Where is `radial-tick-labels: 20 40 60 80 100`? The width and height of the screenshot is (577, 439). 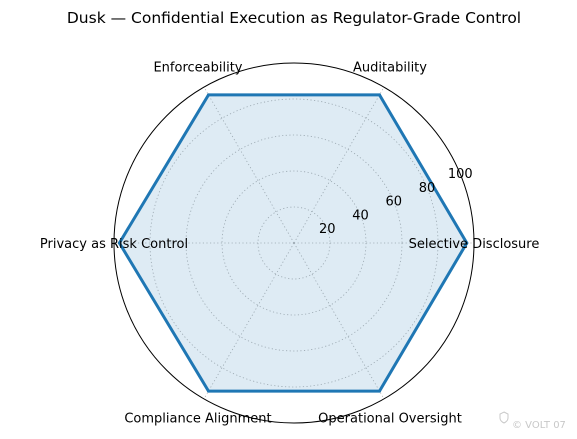 radial-tick-labels: 20 40 60 80 100 is located at coordinates (396, 202).